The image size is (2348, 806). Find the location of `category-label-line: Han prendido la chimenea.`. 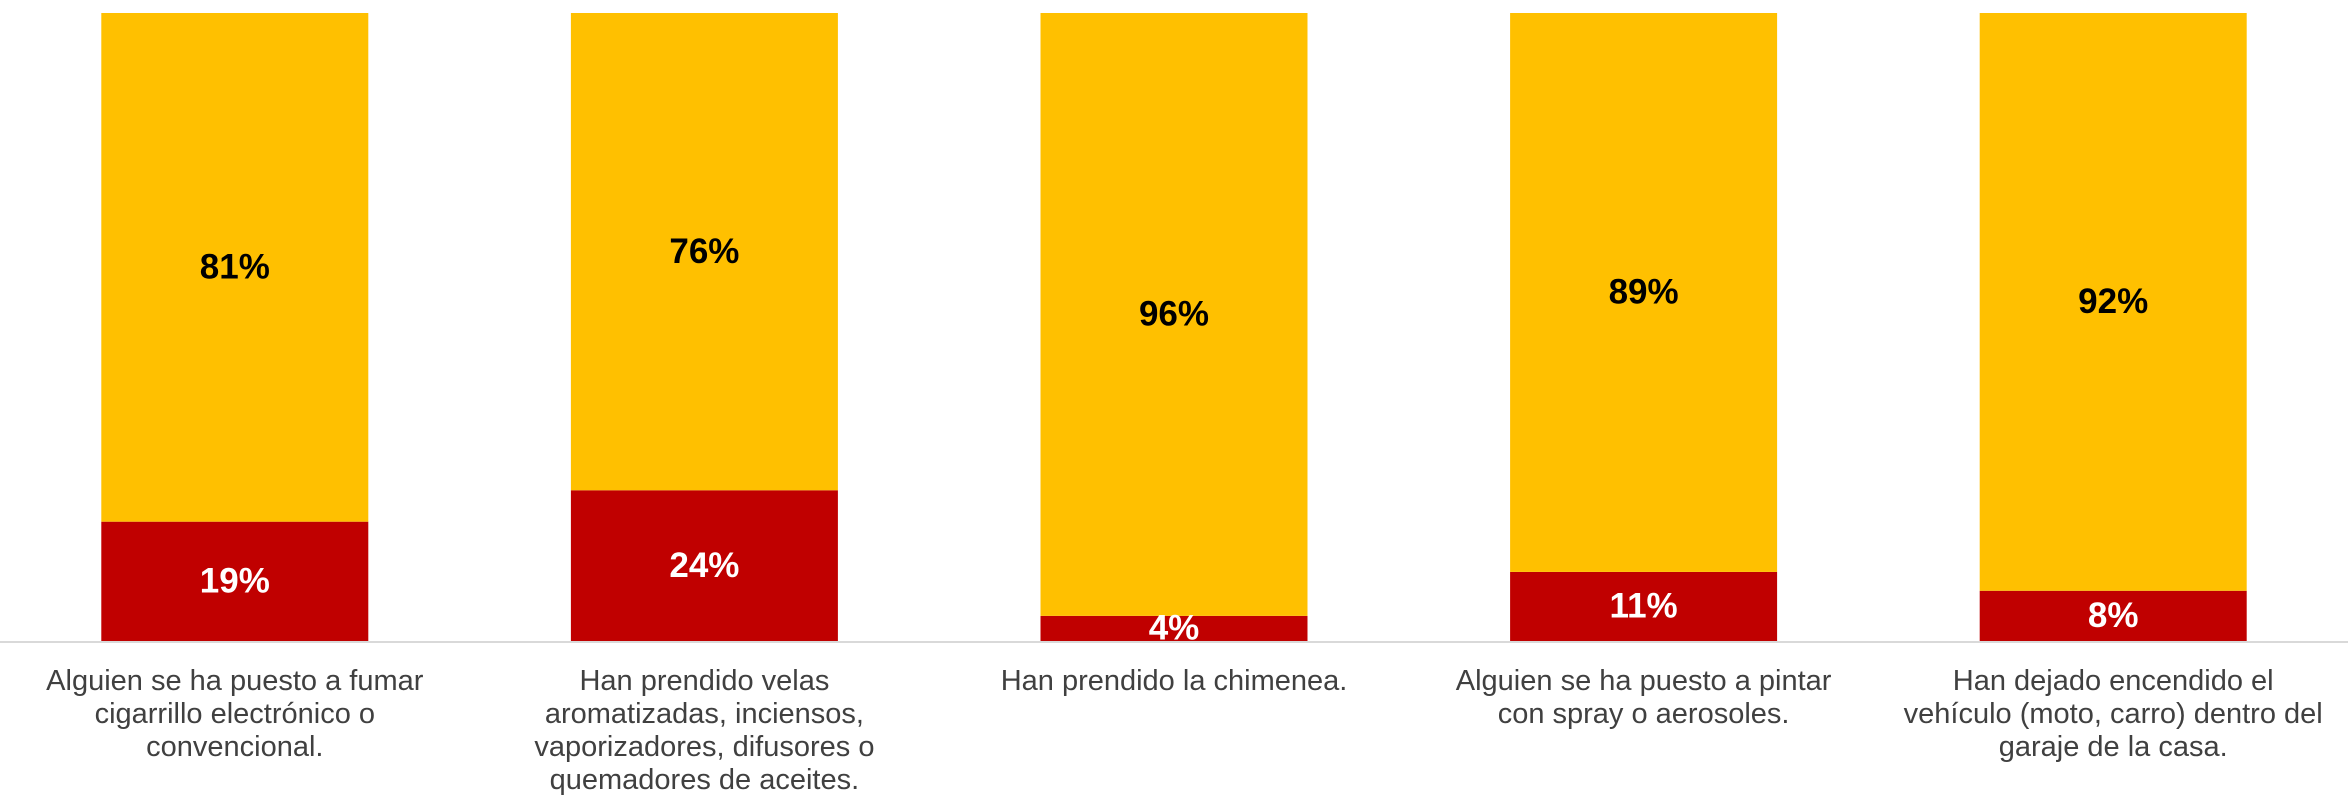

category-label-line: Han prendido la chimenea. is located at coordinates (1174, 681).